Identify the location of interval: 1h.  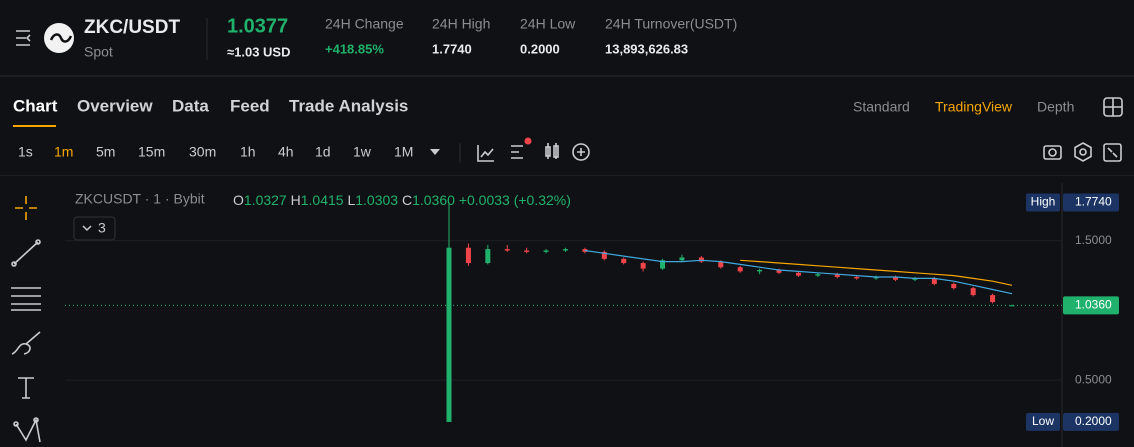
(248, 152).